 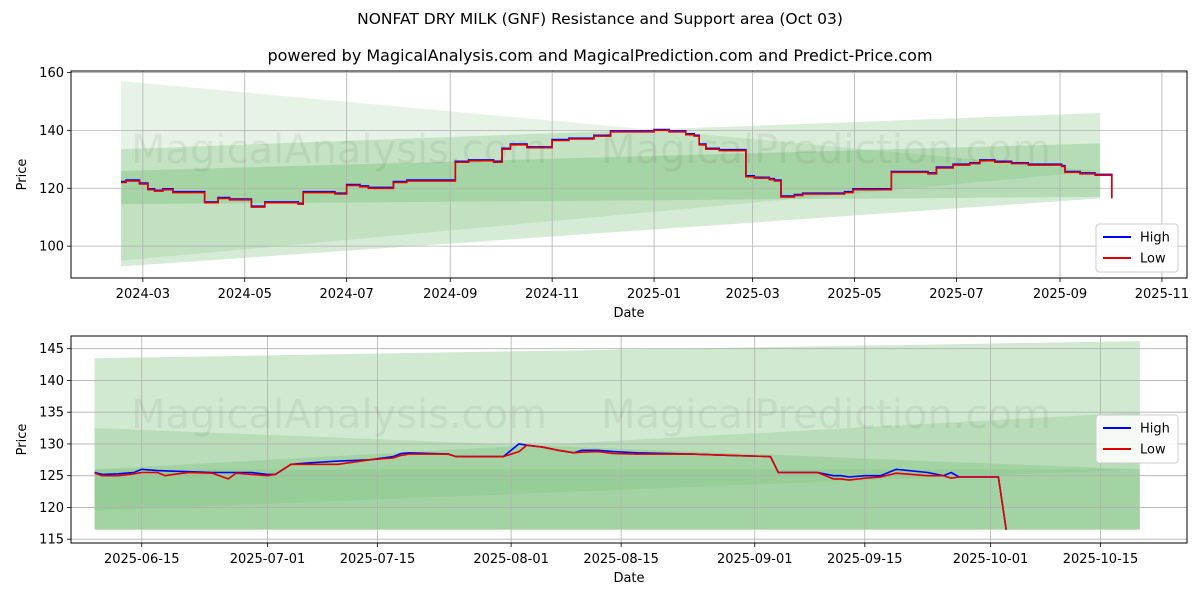 What do you see at coordinates (346, 294) in the screenshot?
I see `chart1-x-tick-label: 2024-07` at bounding box center [346, 294].